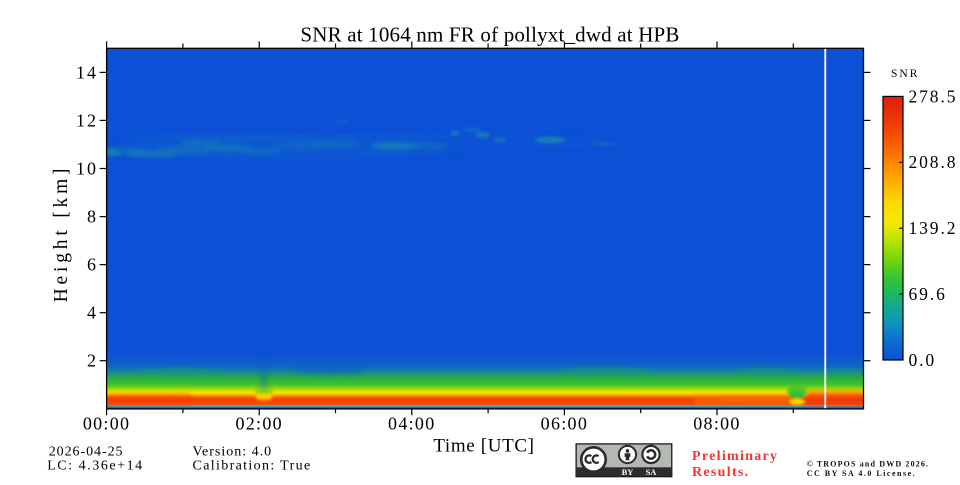  I want to click on svg-text:SNR at 1064 nm FR of pollyxt_d: SNR at 1064 nm FR of pollyxt_dwd at HPB, so click(489, 35).